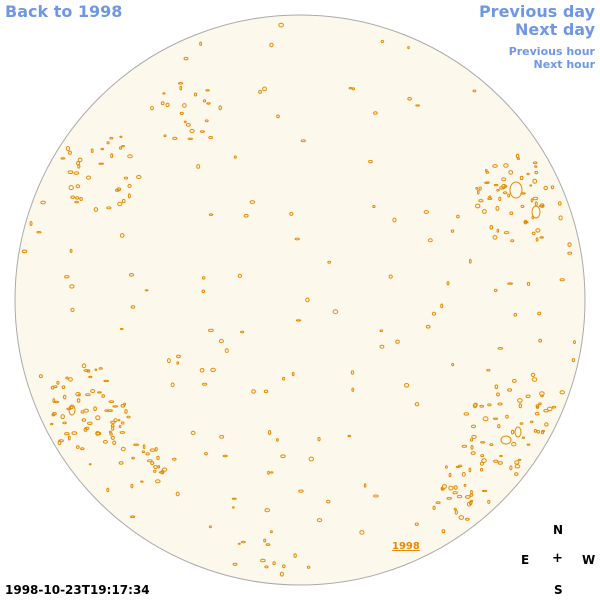 Image resolution: width=600 pixels, height=600 pixels. What do you see at coordinates (555, 29) in the screenshot?
I see `next-day-link: Next day` at bounding box center [555, 29].